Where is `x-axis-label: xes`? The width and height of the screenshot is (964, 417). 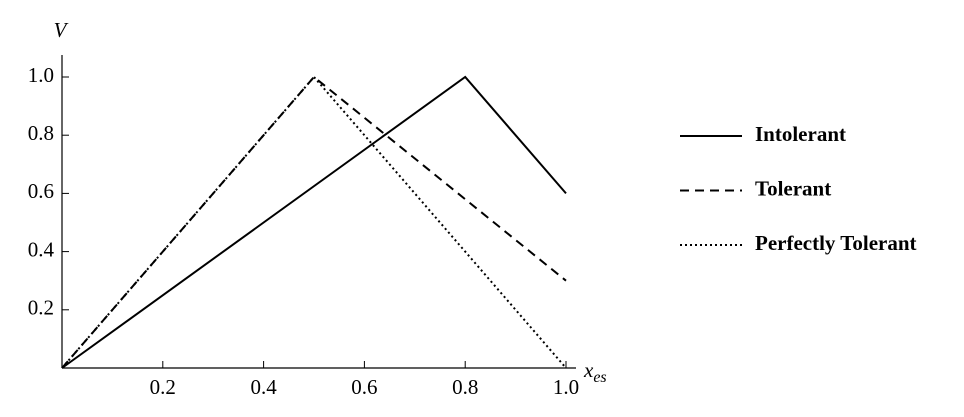
x-axis-label: xes is located at coordinates (595, 372).